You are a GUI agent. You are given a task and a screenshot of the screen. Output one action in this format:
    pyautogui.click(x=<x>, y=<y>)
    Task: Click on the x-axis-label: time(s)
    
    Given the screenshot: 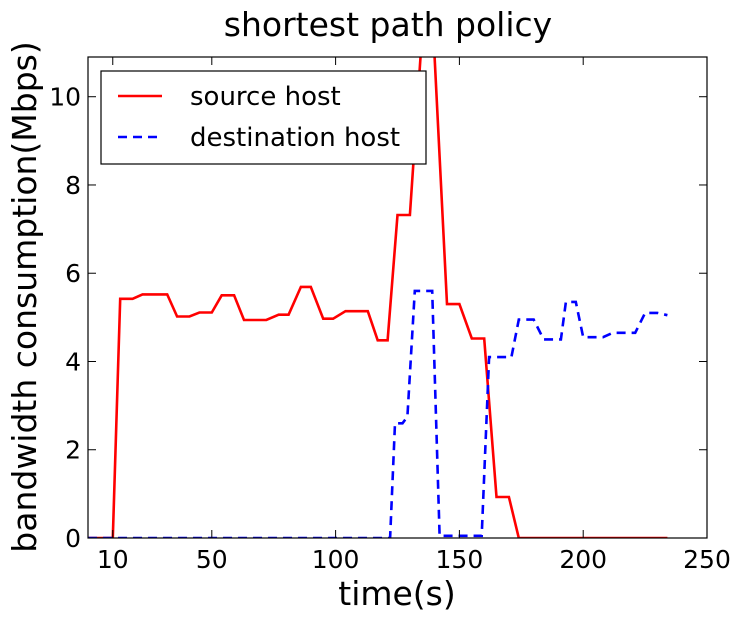 What is the action you would take?
    pyautogui.click(x=397, y=593)
    